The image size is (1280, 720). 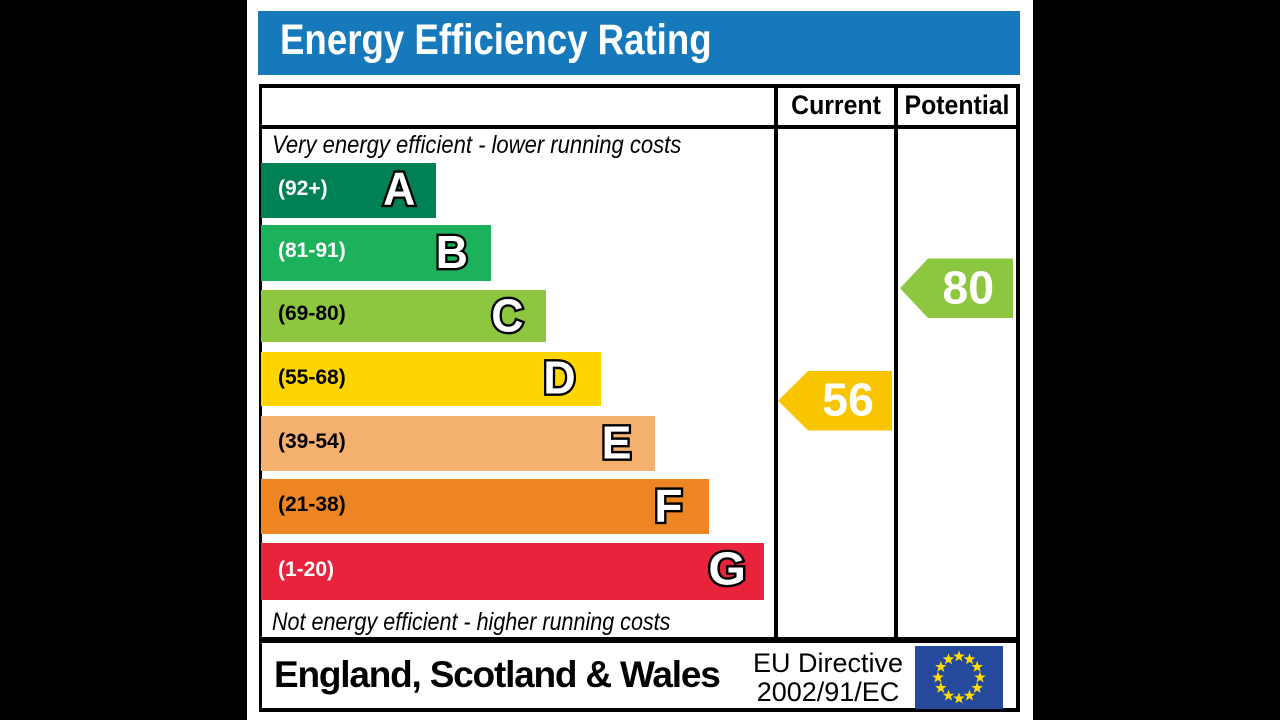 What do you see at coordinates (617, 443) in the screenshot?
I see `svg-text: E` at bounding box center [617, 443].